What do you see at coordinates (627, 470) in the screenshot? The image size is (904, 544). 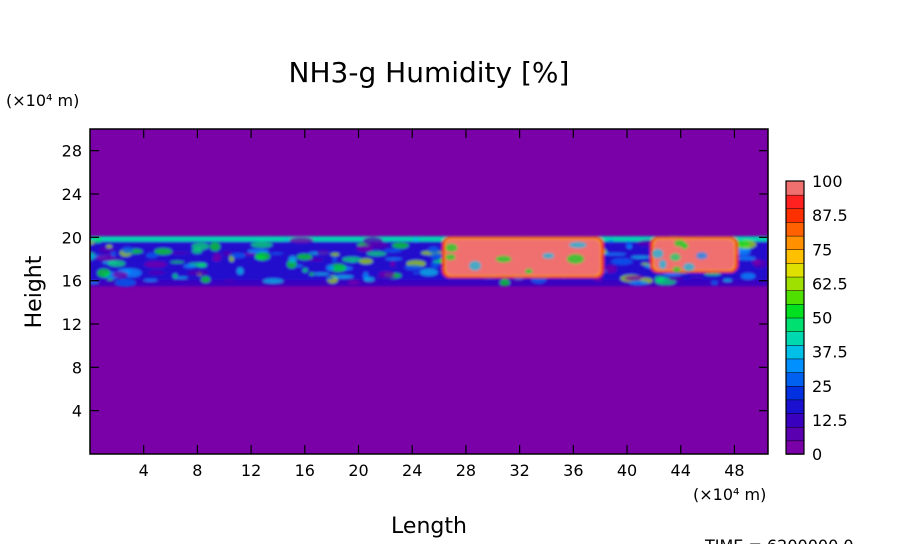 I see `x-tick-label: 40` at bounding box center [627, 470].